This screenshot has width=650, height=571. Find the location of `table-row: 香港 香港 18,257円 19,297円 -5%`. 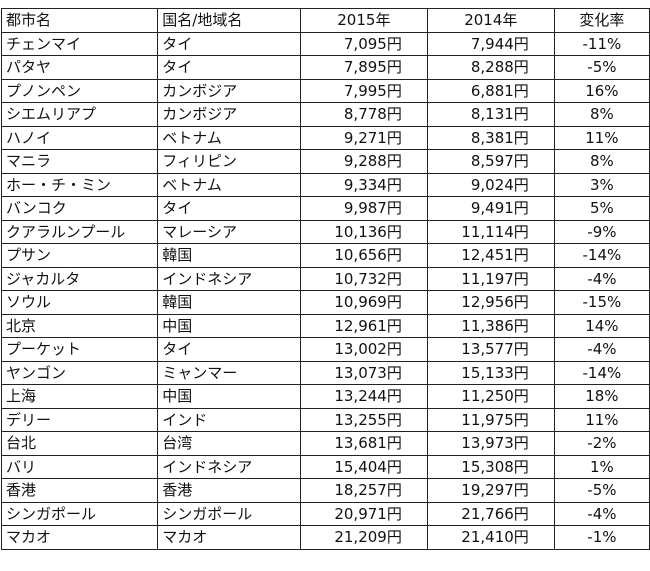

table-row: 香港 香港 18,257円 19,297円 -5% is located at coordinates (325, 490).